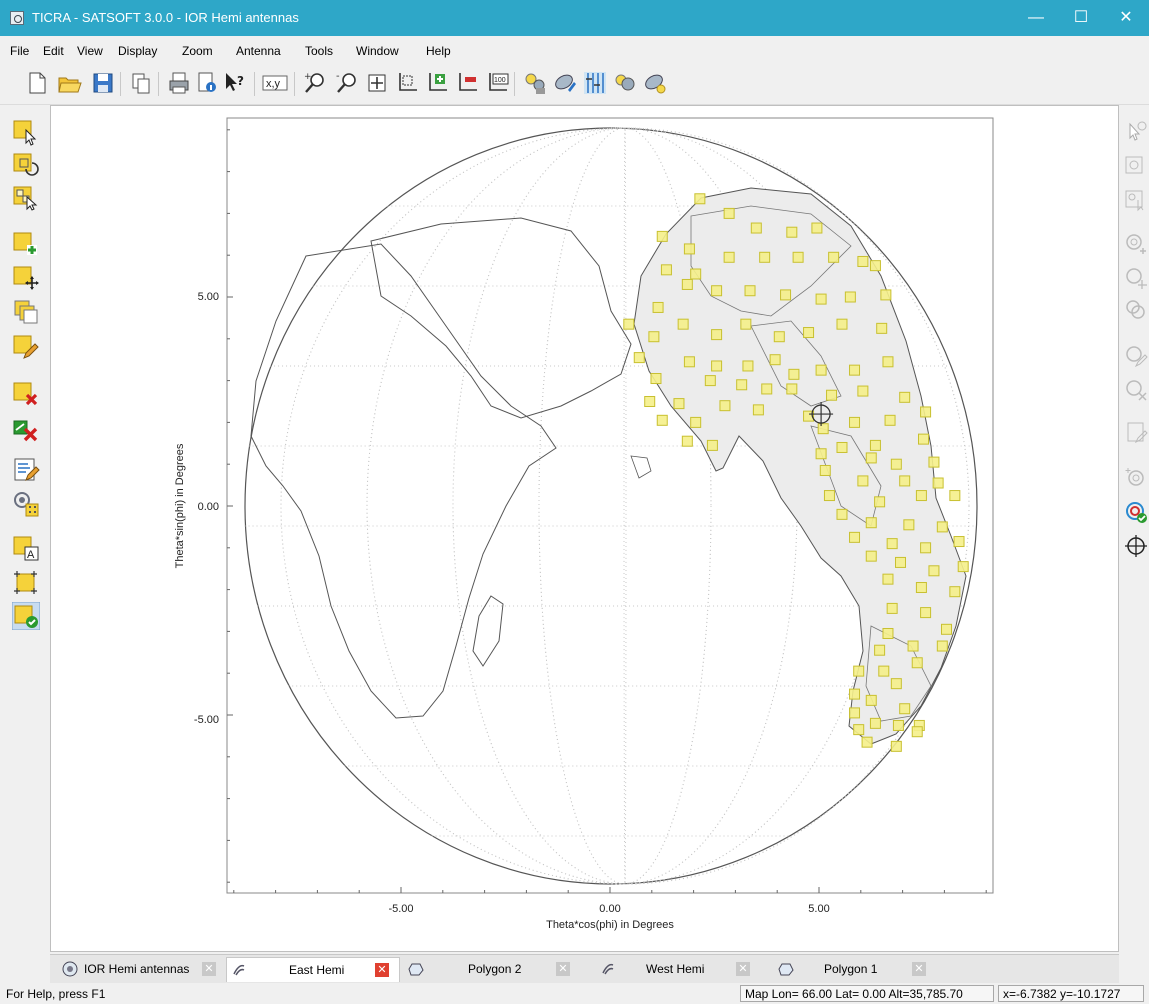 The image size is (1149, 1004). I want to click on menu-display: Display, so click(138, 51).